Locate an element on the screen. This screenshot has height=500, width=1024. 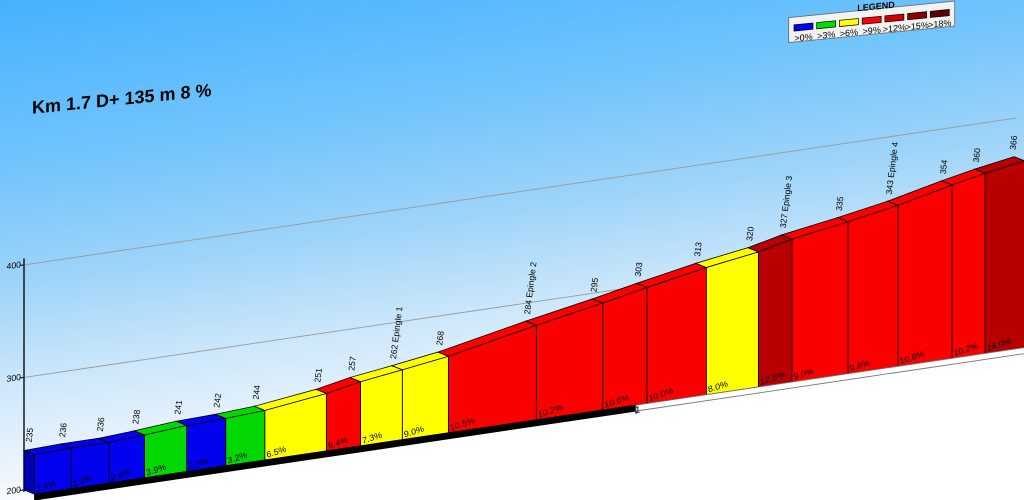
svg-text: 0 is located at coordinates (38, 496).